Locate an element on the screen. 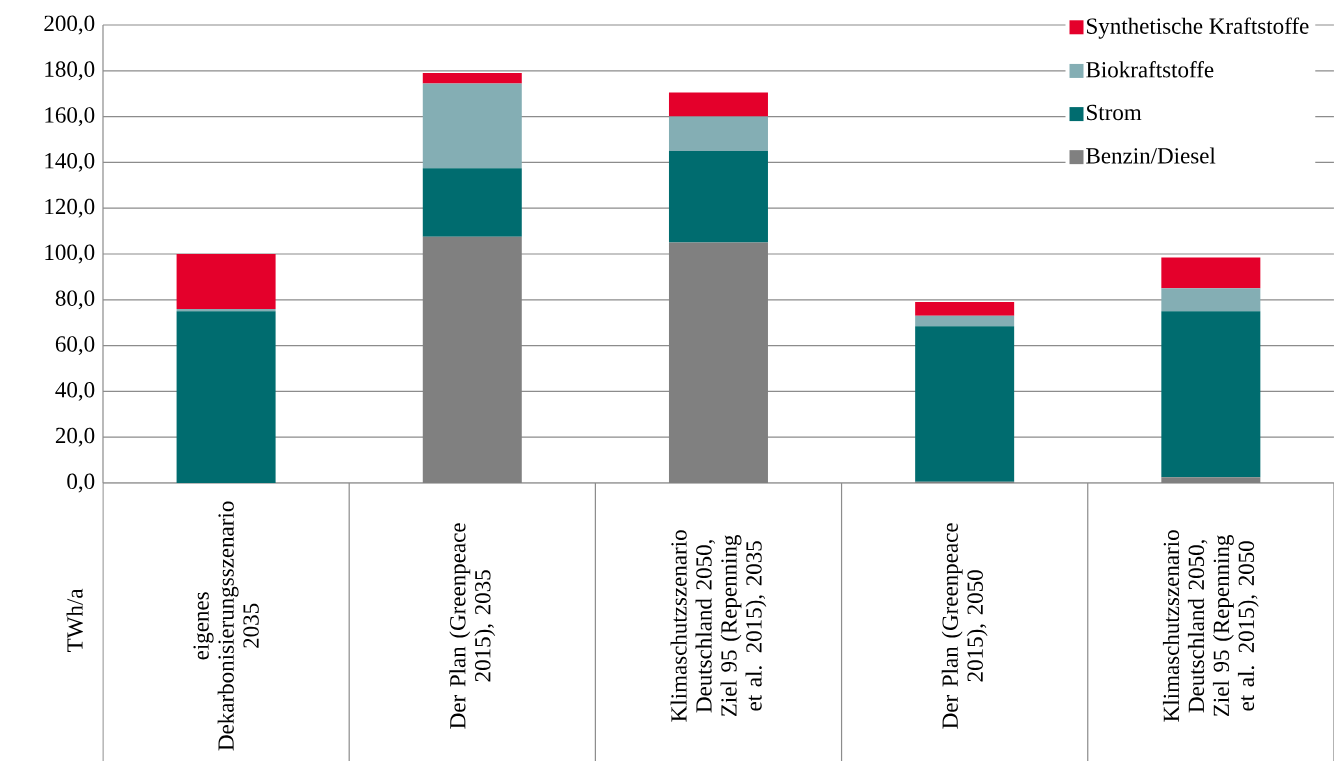 The height and width of the screenshot is (761, 1334). legend-label: Synthetische Kraftstoffe is located at coordinates (1198, 28).